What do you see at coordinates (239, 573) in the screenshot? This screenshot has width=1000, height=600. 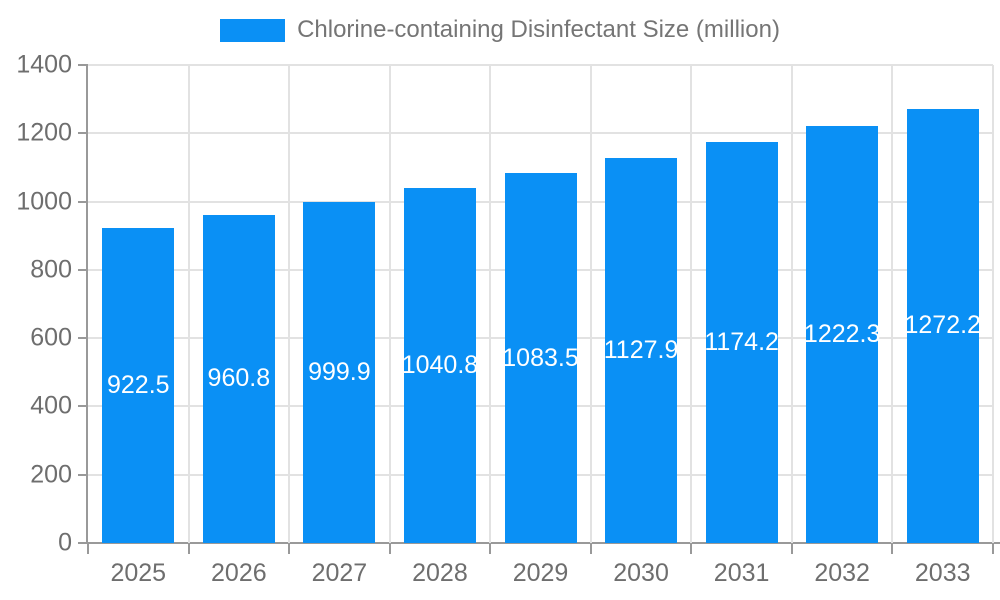 I see `x-axis-category-label: 2026` at bounding box center [239, 573].